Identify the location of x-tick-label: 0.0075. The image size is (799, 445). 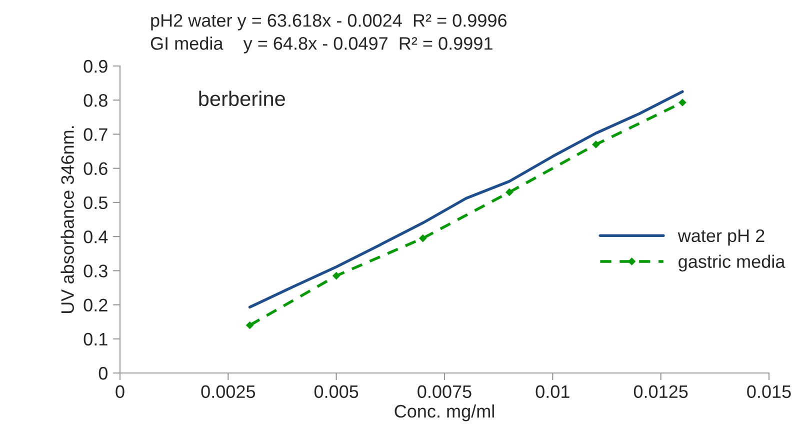
(445, 391).